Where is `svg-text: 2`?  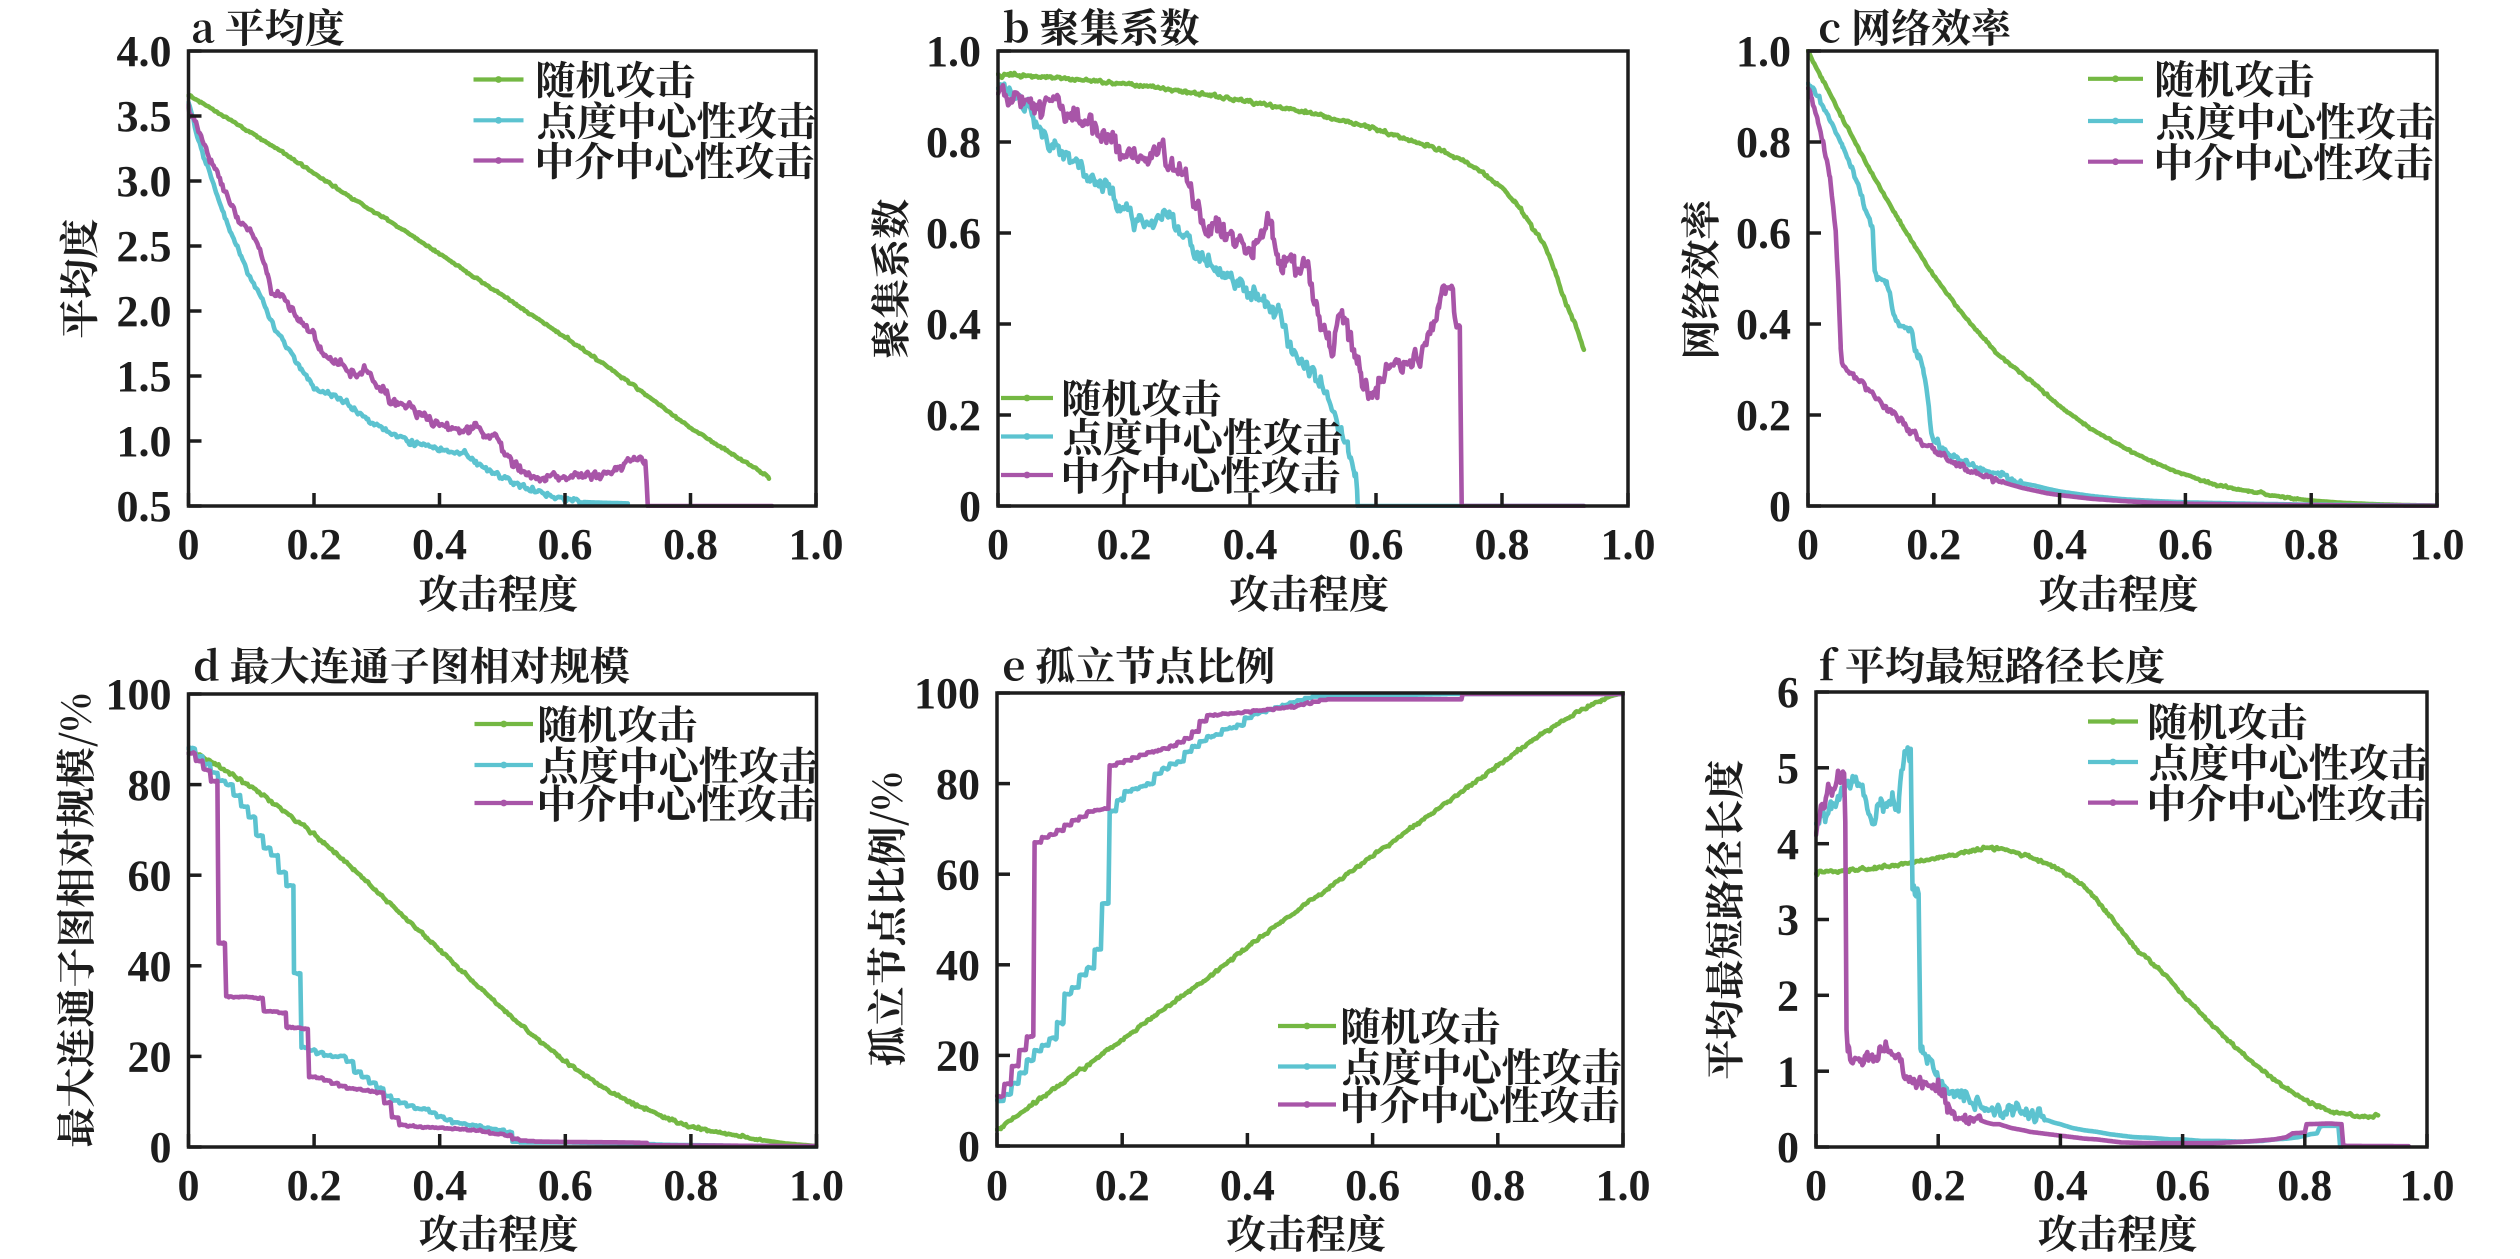 svg-text: 2 is located at coordinates (1788, 996).